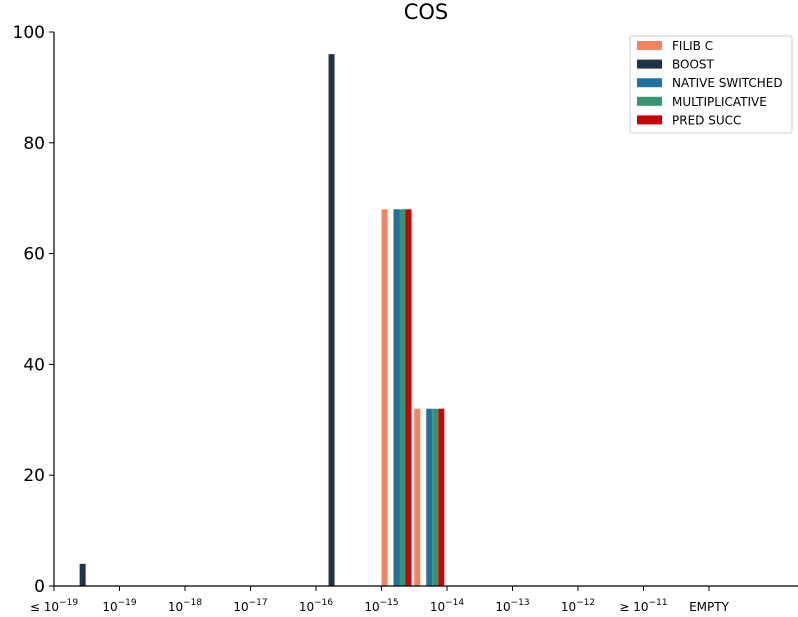  I want to click on y-tick-label: 100, so click(29, 33).